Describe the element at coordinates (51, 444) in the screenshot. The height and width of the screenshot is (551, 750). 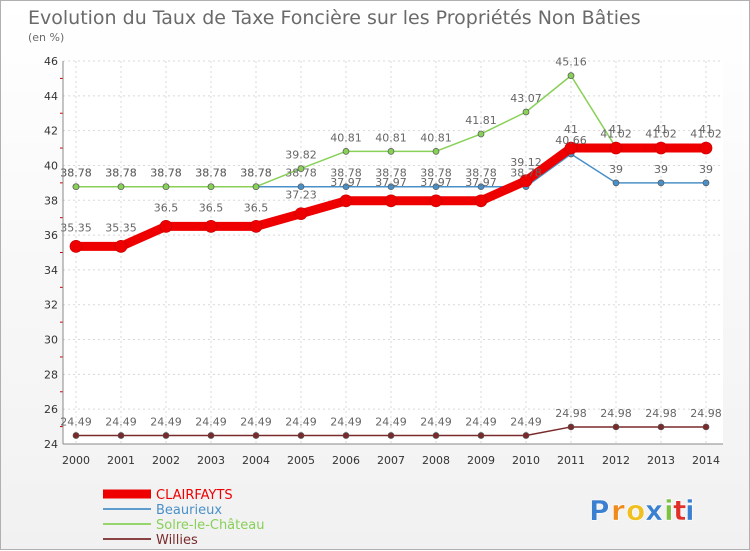
I see `y-tick-label: 24` at that location.